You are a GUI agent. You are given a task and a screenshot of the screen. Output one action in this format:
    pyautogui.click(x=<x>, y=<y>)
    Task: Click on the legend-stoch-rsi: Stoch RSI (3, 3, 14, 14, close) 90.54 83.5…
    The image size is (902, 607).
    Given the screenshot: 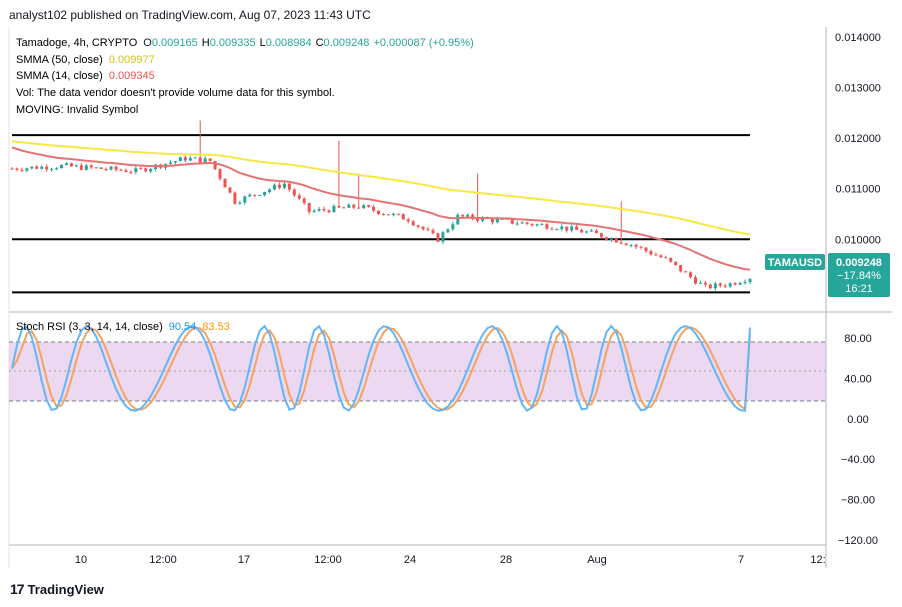 What is the action you would take?
    pyautogui.click(x=123, y=327)
    